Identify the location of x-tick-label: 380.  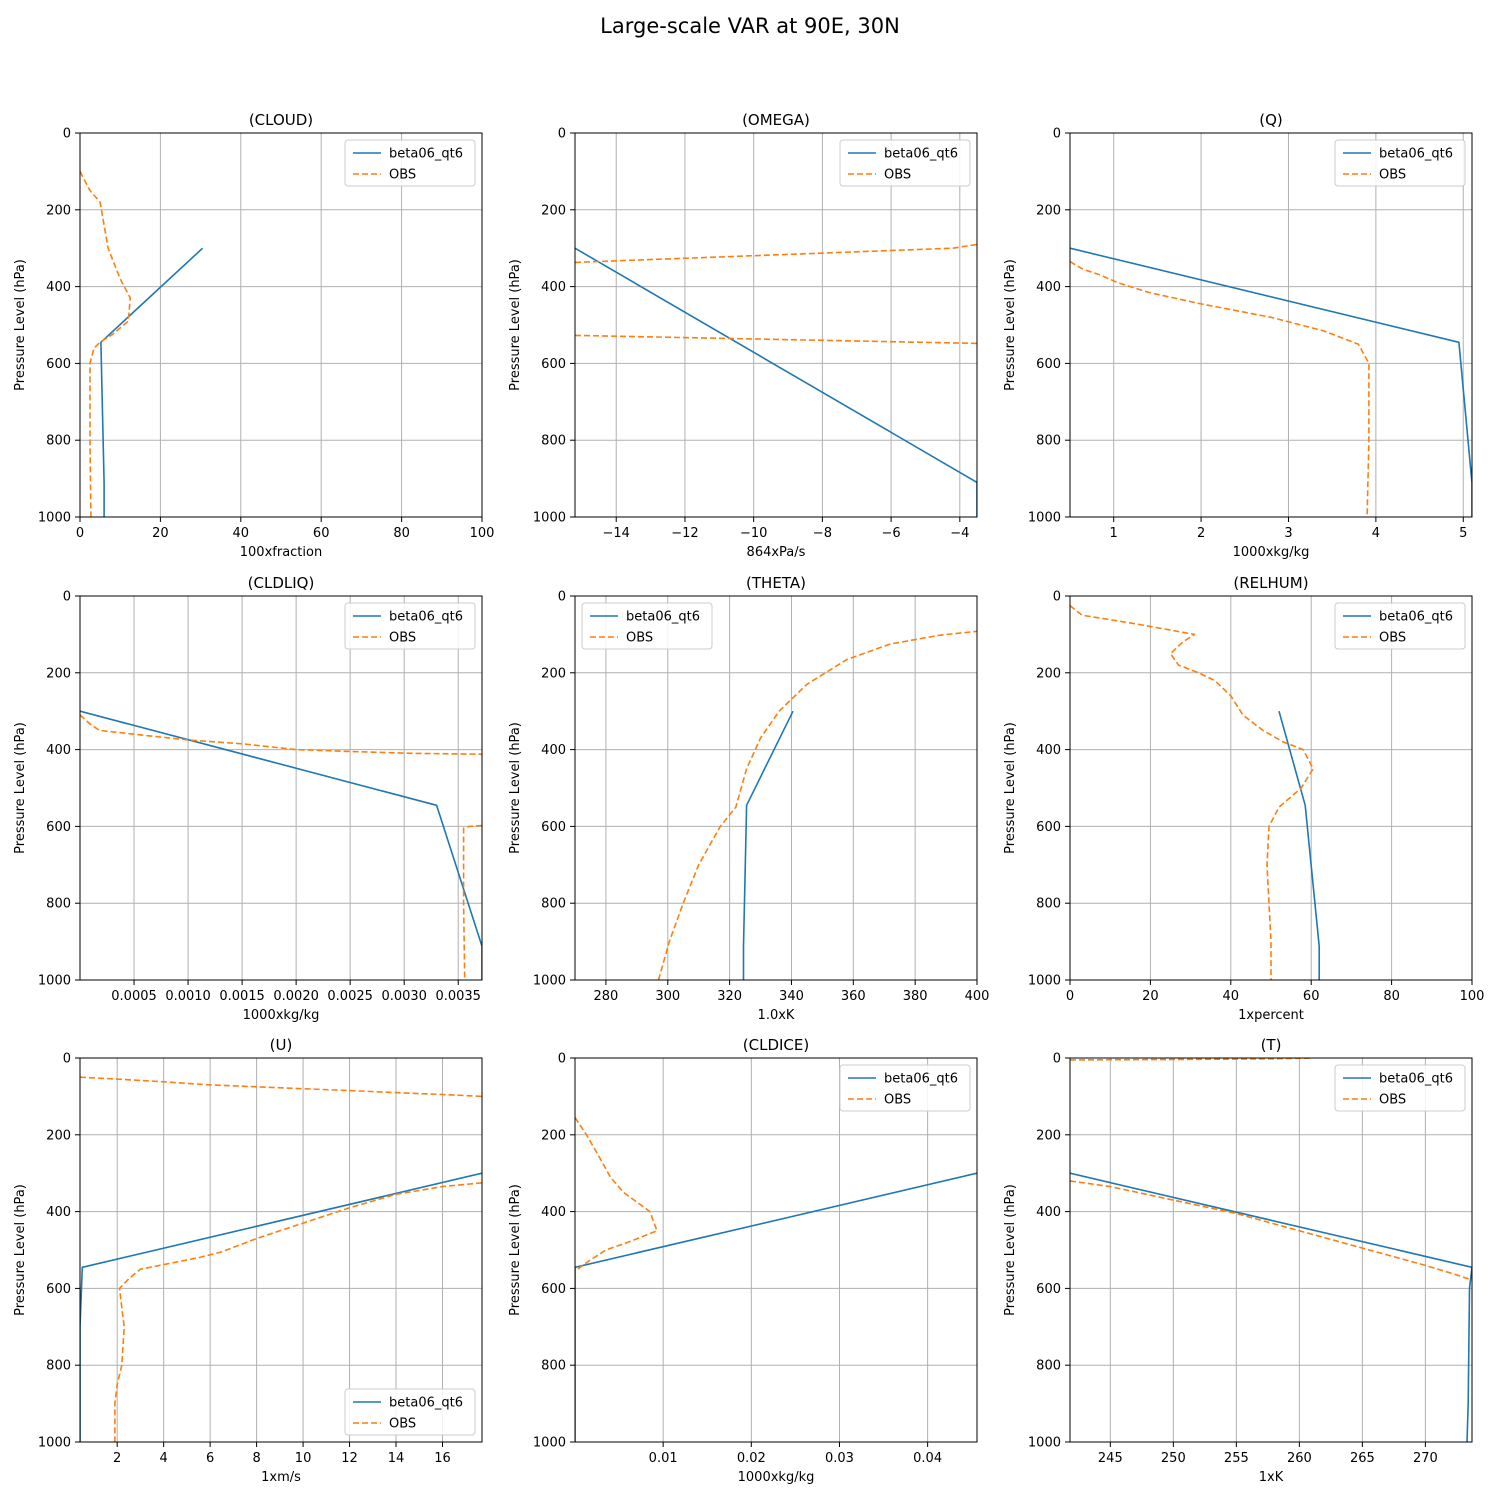
(915, 996).